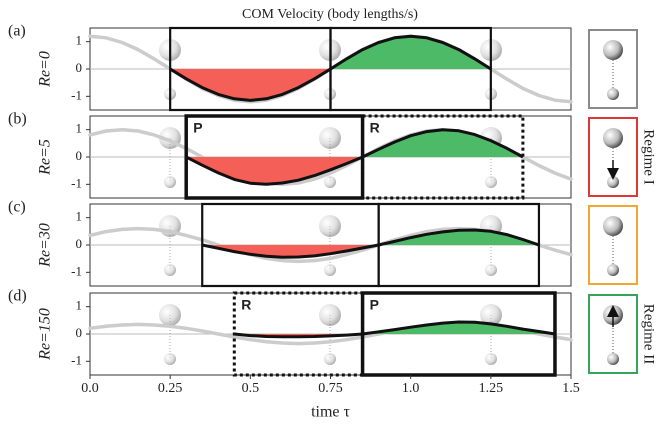  I want to click on x-axis-label: time τ, so click(330, 412).